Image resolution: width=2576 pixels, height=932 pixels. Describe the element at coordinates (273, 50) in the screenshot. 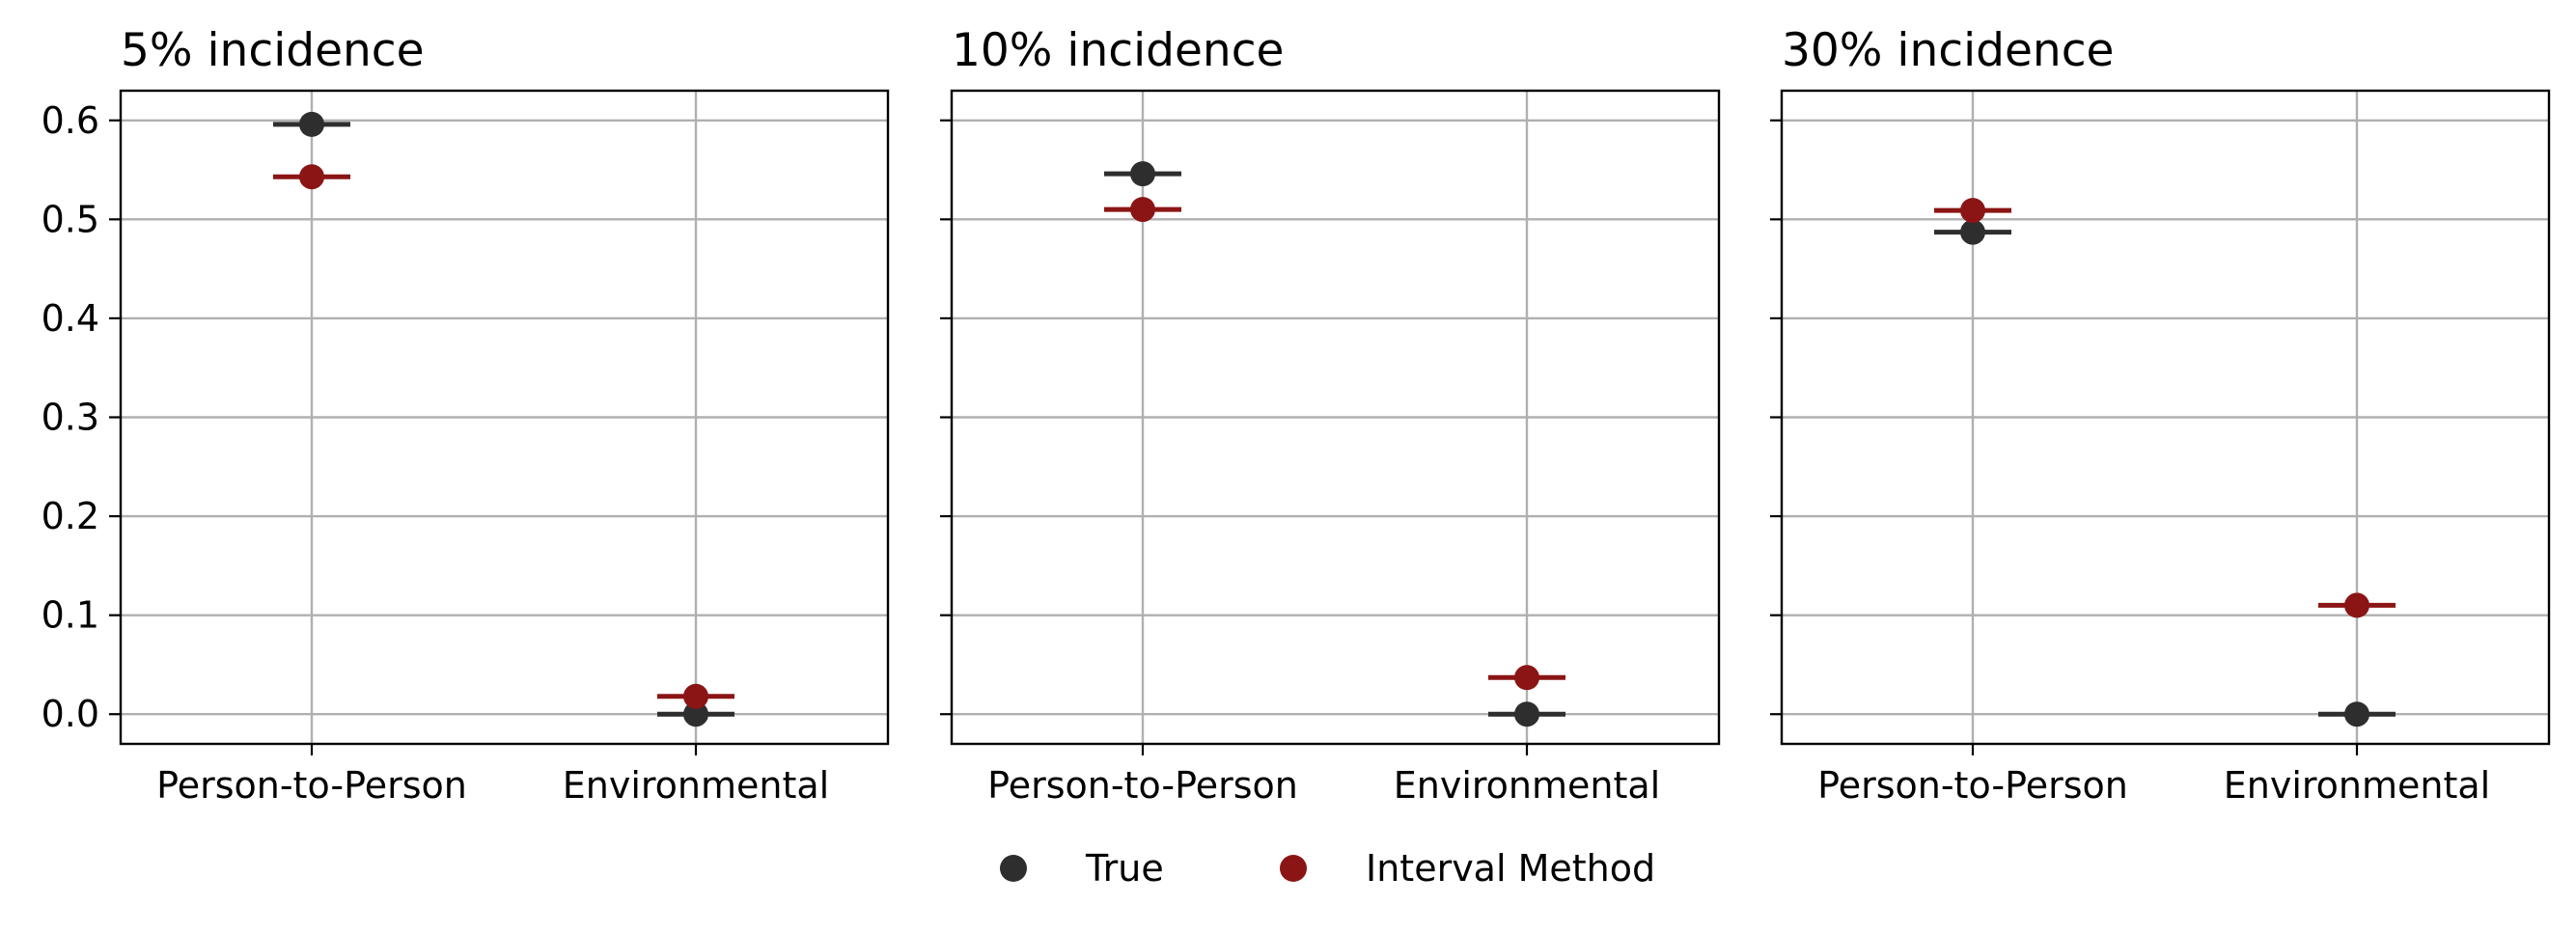

I see `panel-title: 5% incidence` at that location.